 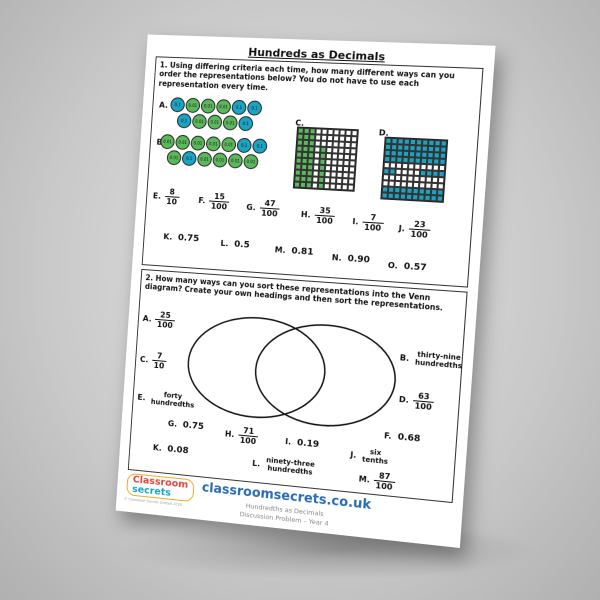 I want to click on venn-diagram, so click(x=292, y=371).